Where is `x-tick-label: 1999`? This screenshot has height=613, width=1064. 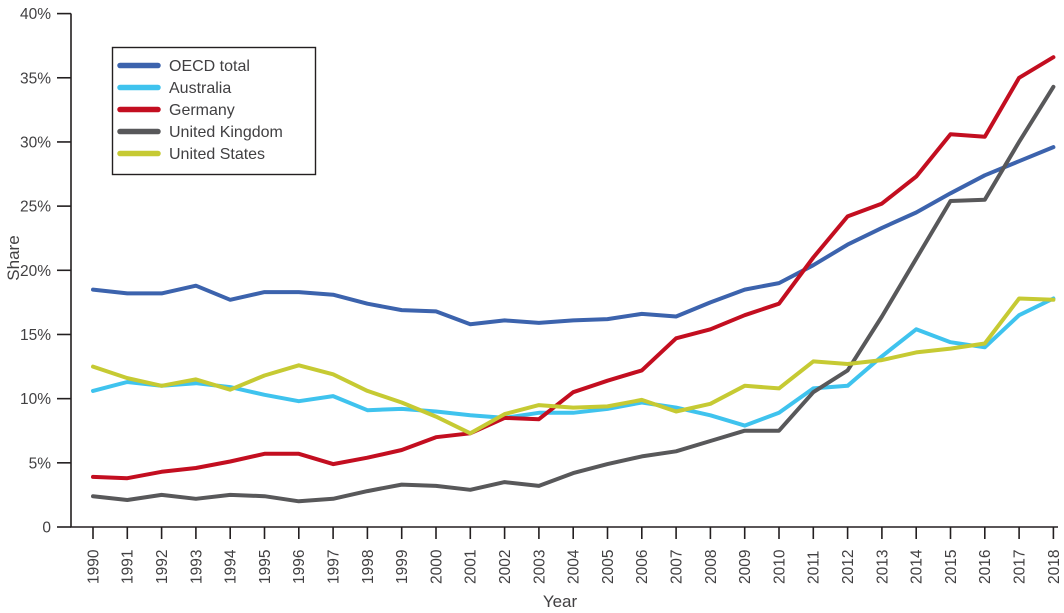
x-tick-label: 1999 is located at coordinates (402, 567).